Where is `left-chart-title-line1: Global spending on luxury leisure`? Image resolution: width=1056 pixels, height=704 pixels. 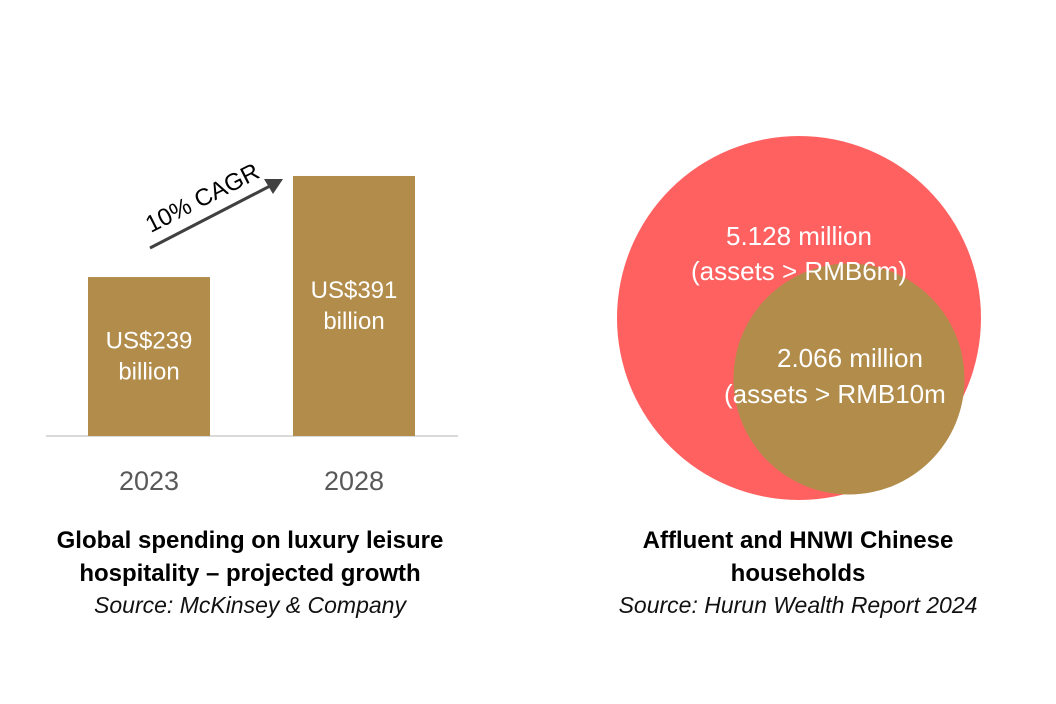 left-chart-title-line1: Global spending on luxury leisure is located at coordinates (250, 540).